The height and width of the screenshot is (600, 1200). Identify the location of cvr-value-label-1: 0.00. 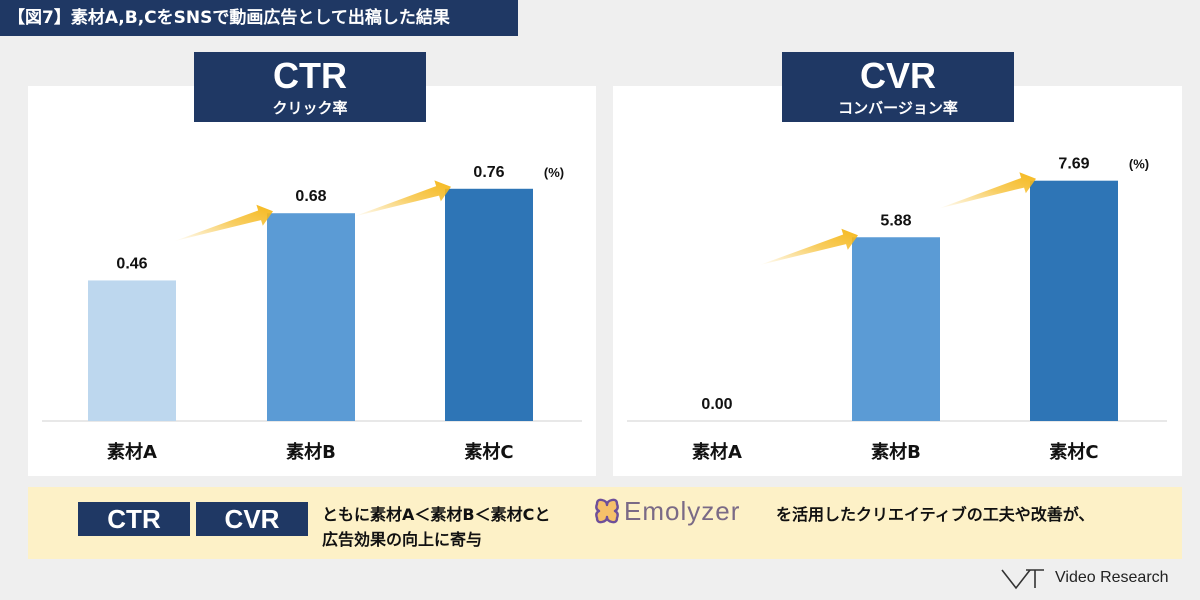
(716, 404).